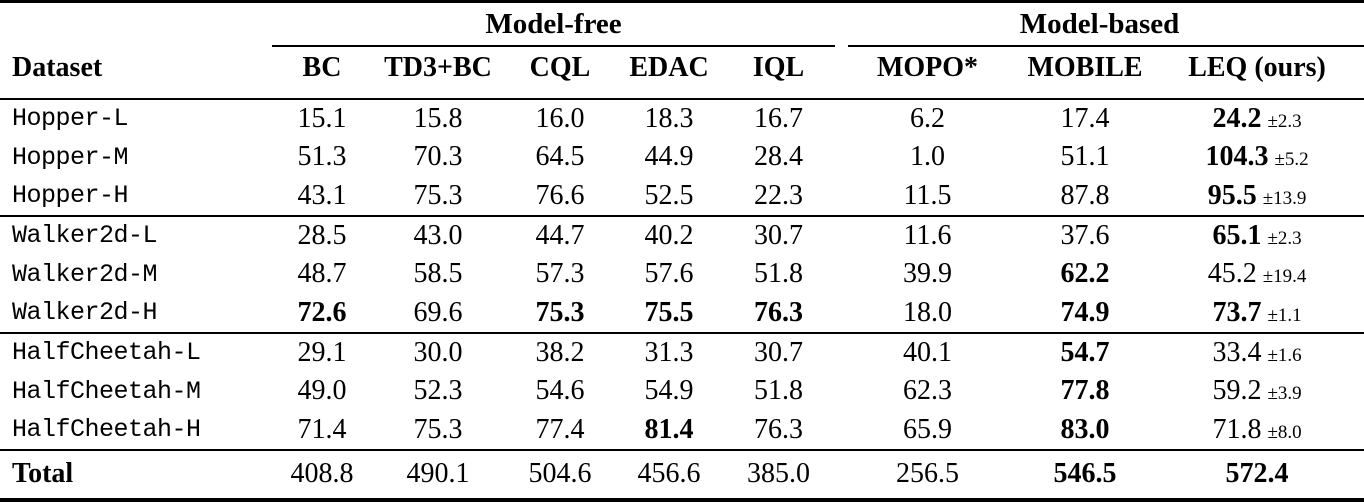  I want to click on value-cell-mobile: 51.1, so click(1085, 156).